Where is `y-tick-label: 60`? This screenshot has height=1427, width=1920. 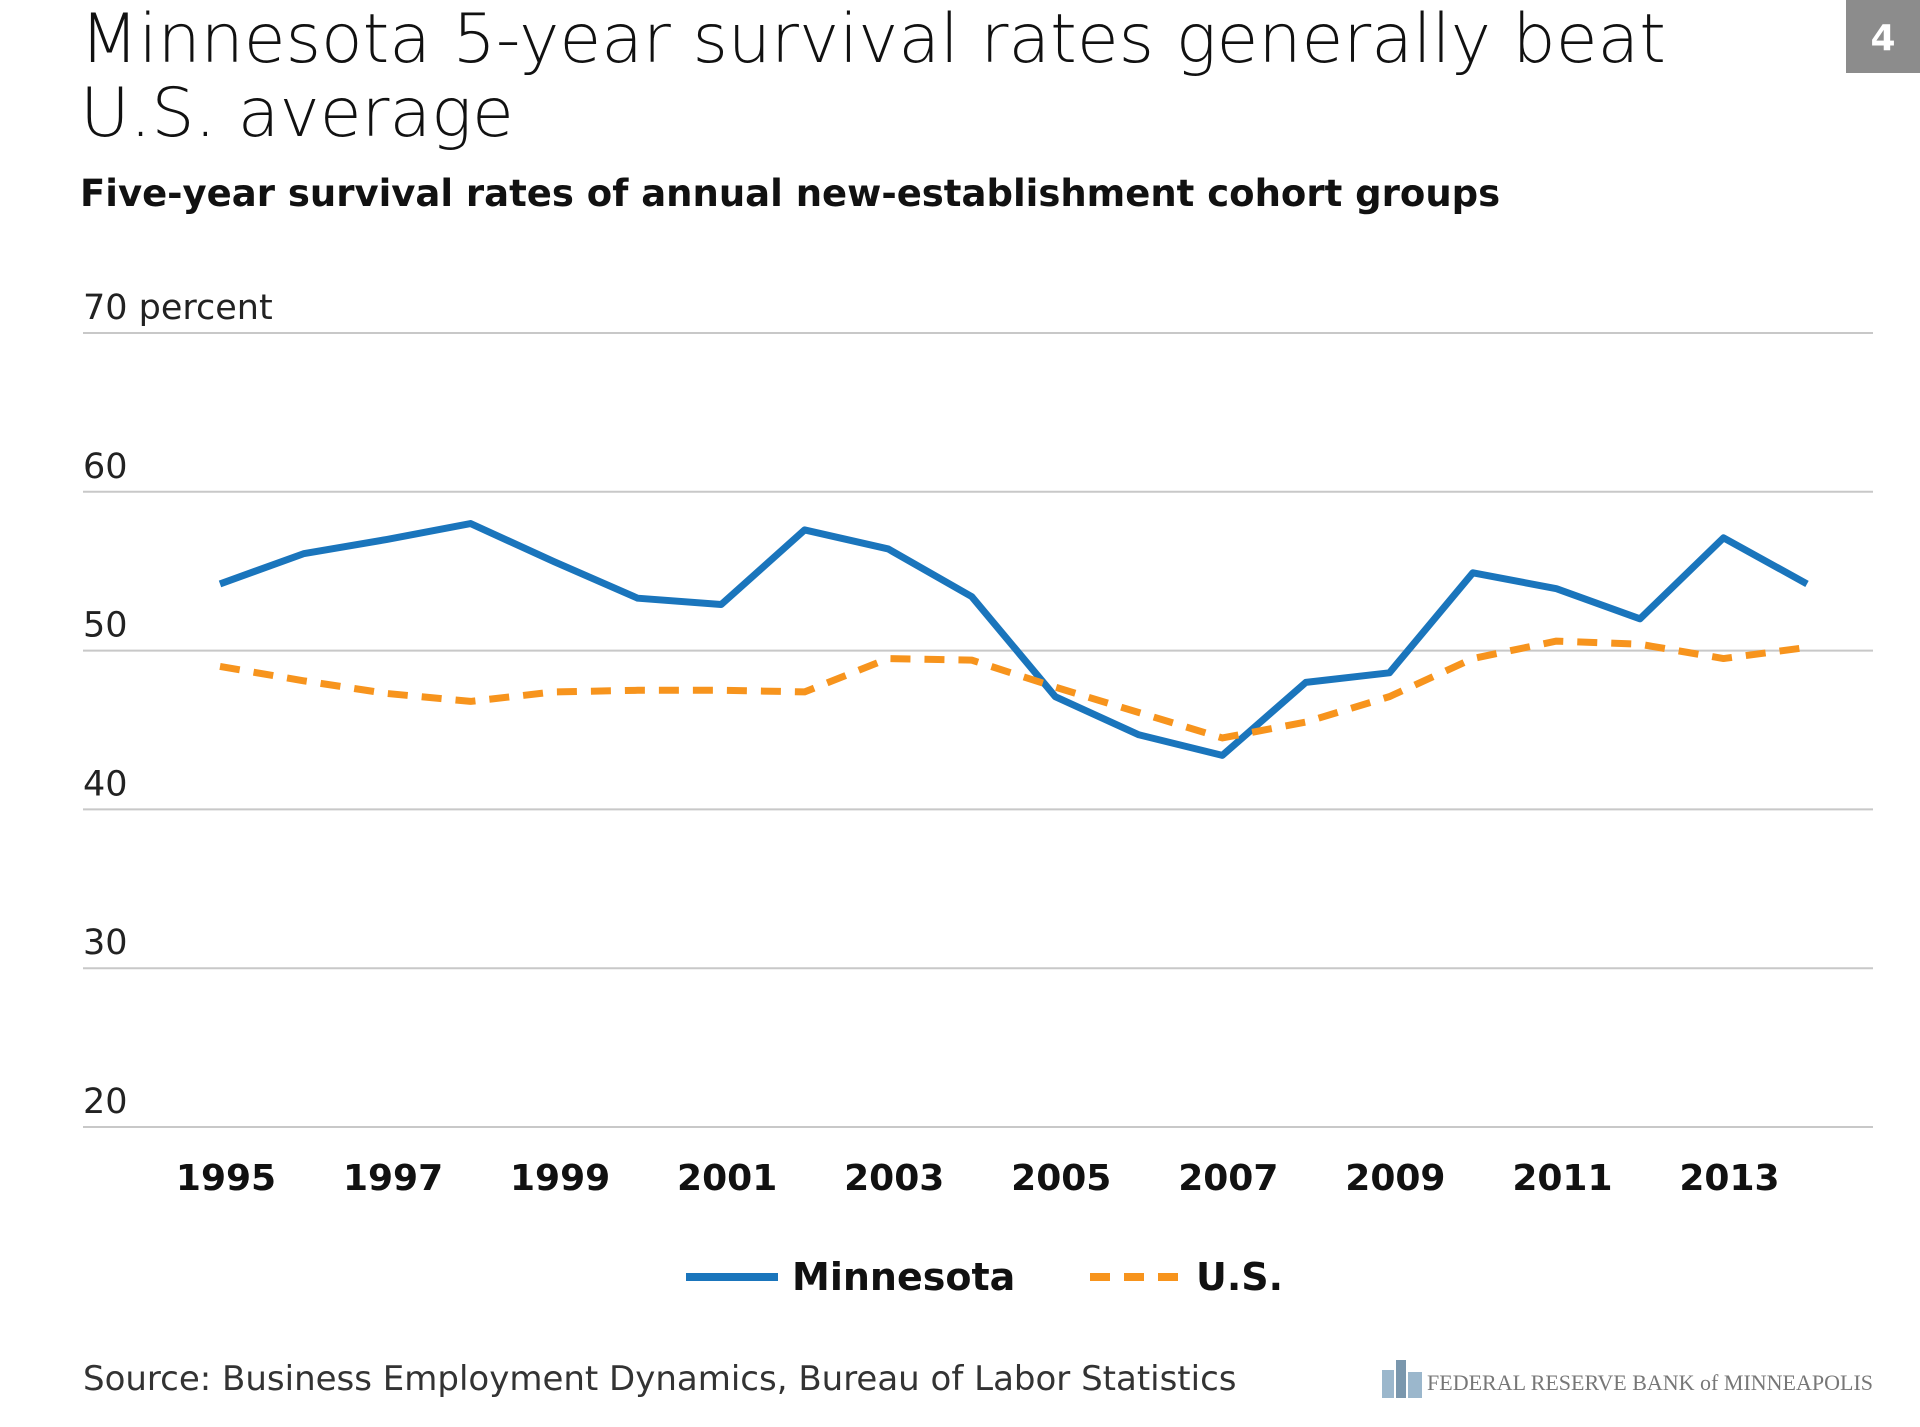 y-tick-label: 60 is located at coordinates (105, 467).